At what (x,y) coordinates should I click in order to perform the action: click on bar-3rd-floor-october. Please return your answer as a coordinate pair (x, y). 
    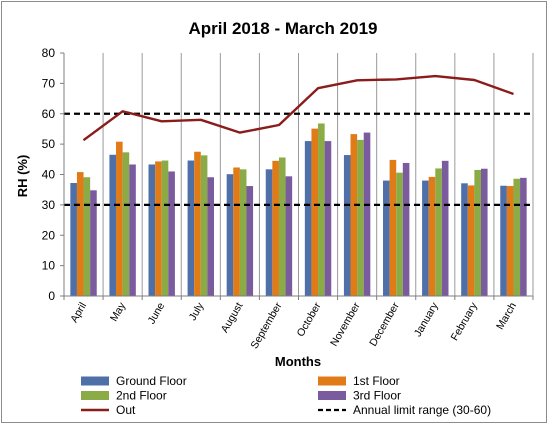
    Looking at the image, I should click on (328, 218).